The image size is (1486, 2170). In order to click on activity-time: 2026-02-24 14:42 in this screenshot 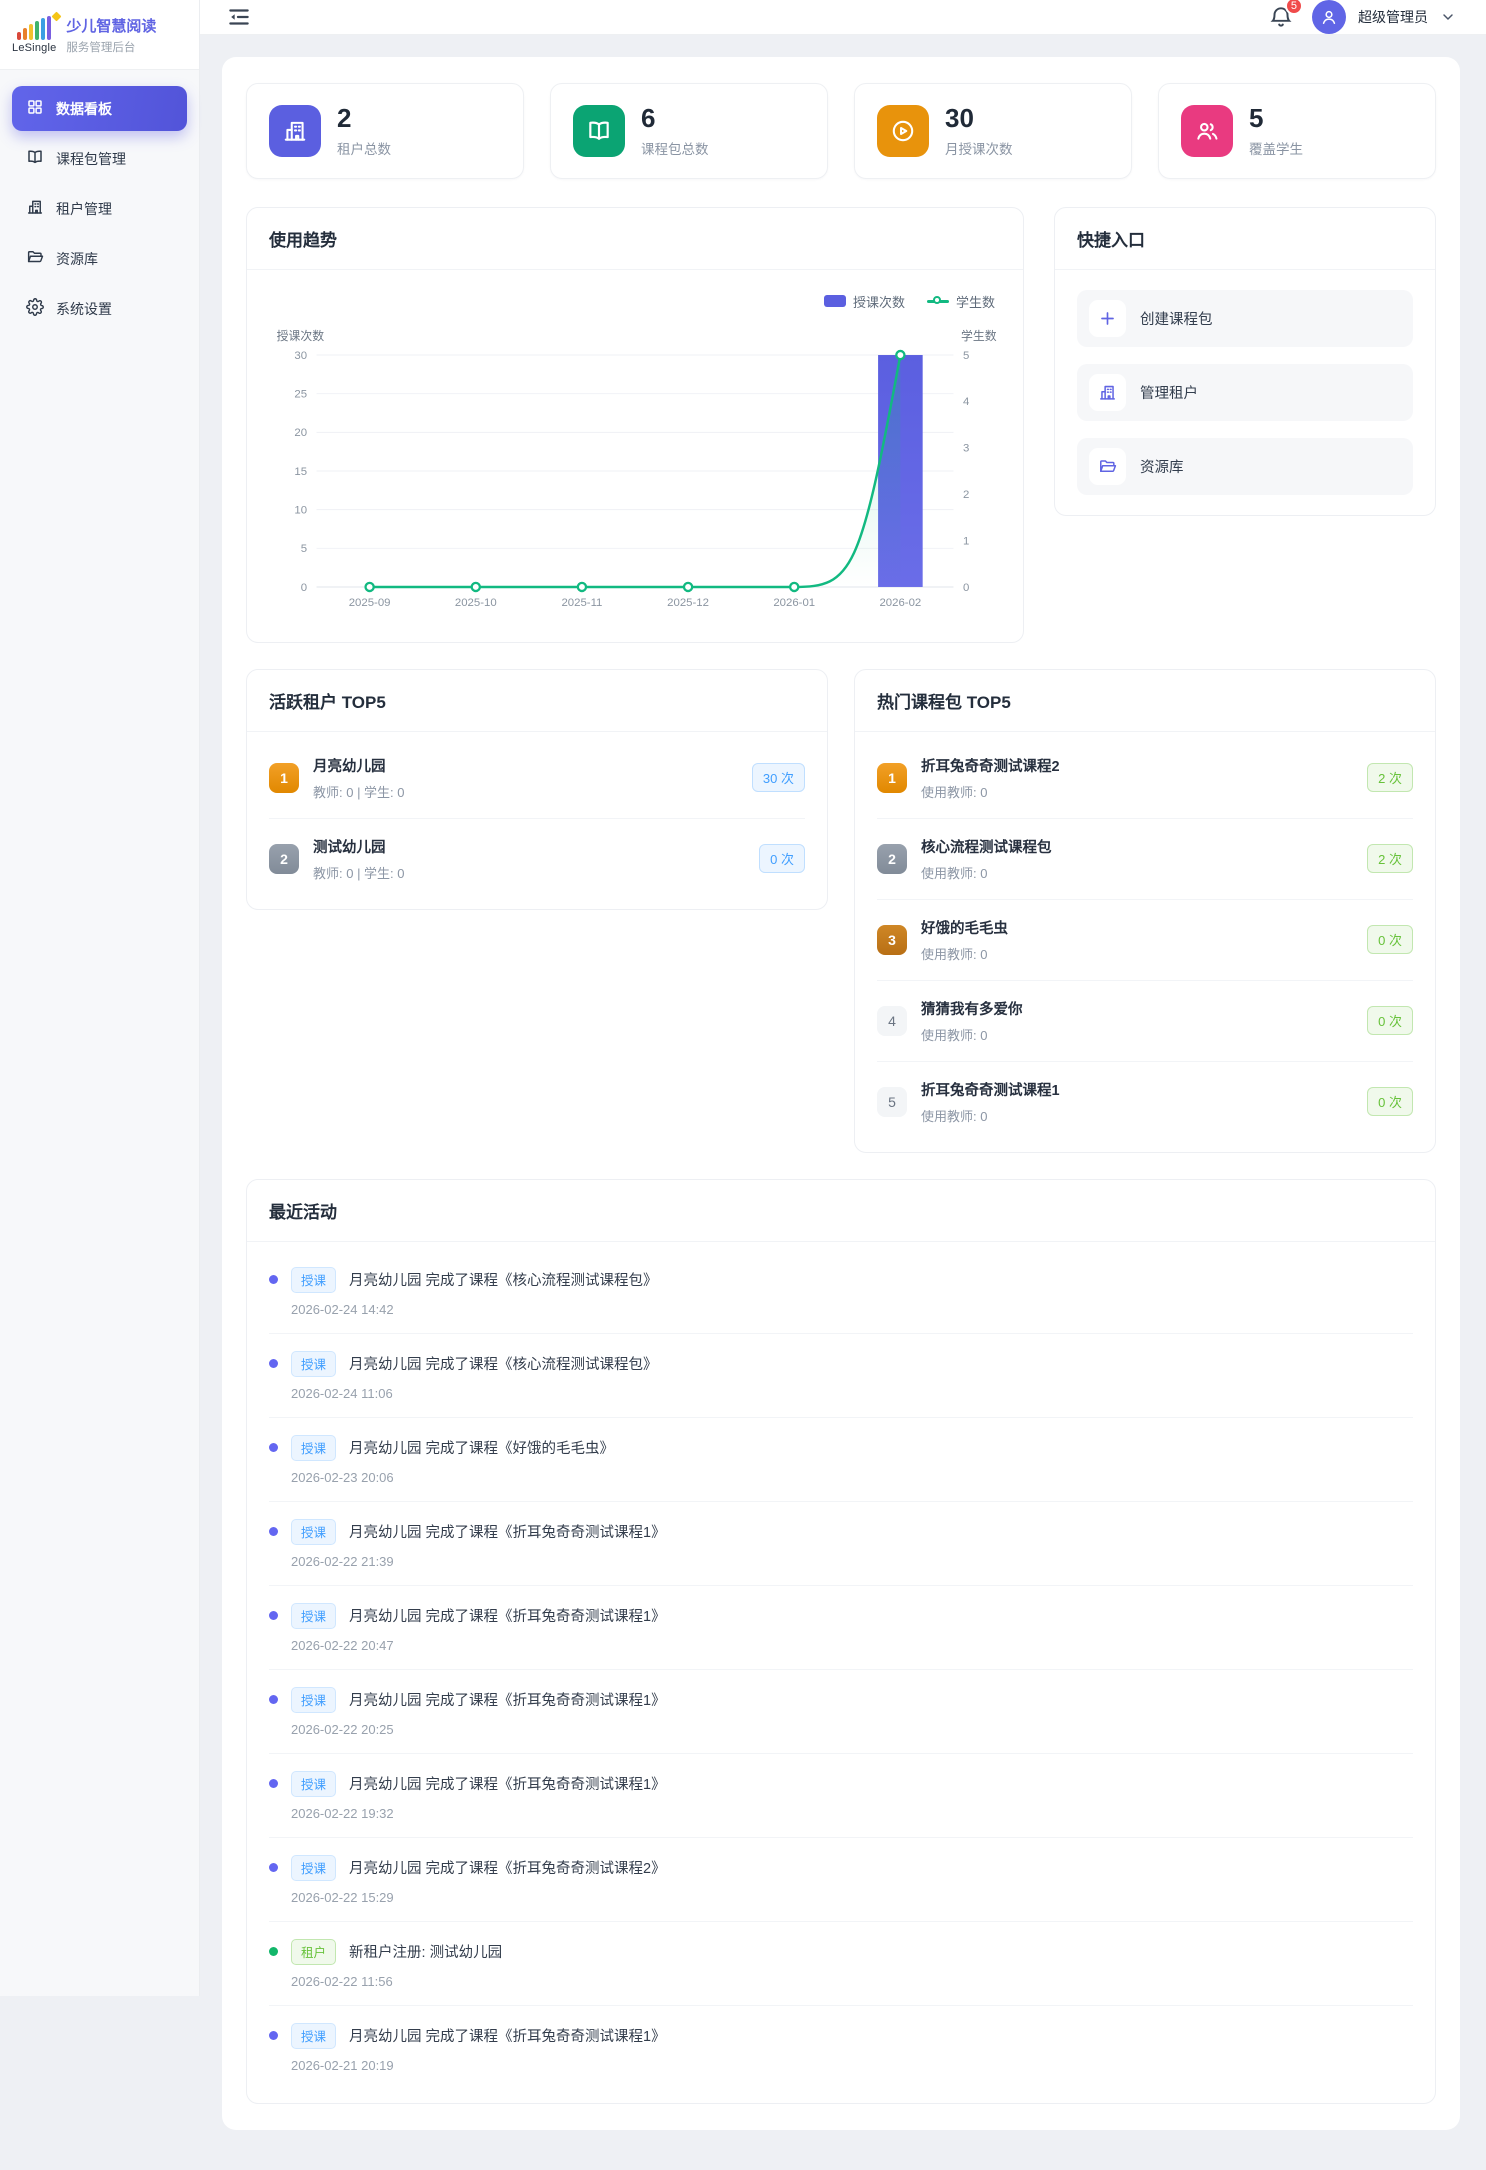, I will do `click(342, 1309)`.